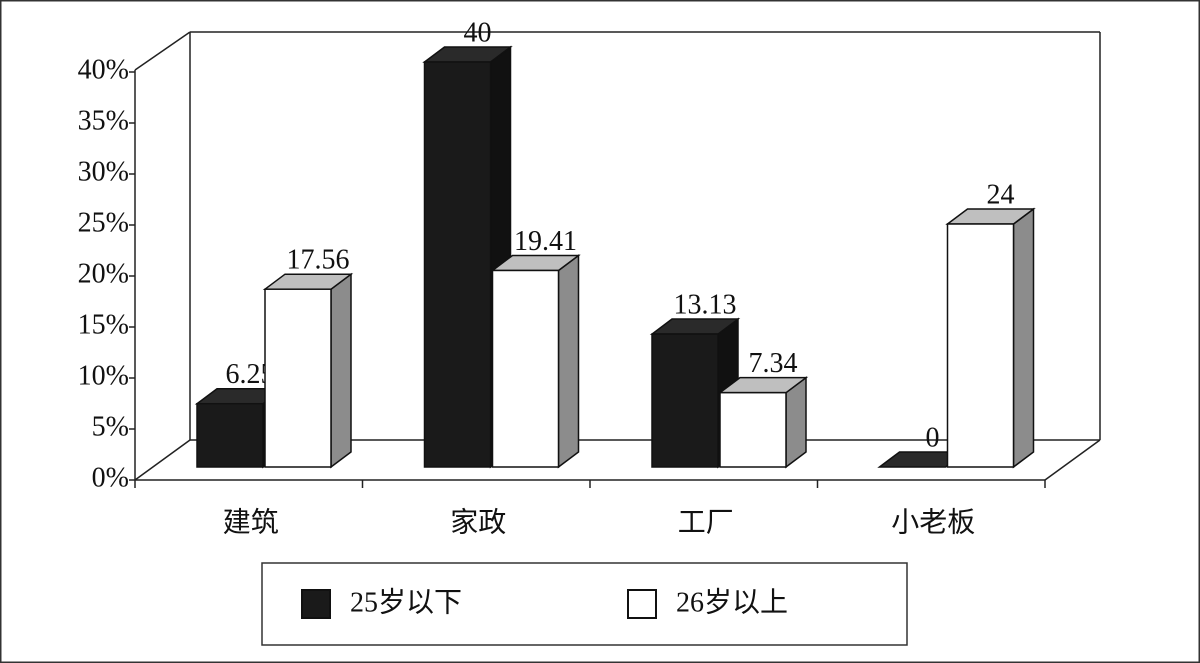 The image size is (1200, 663). What do you see at coordinates (103, 273) in the screenshot?
I see `y-tick-label: 20%` at bounding box center [103, 273].